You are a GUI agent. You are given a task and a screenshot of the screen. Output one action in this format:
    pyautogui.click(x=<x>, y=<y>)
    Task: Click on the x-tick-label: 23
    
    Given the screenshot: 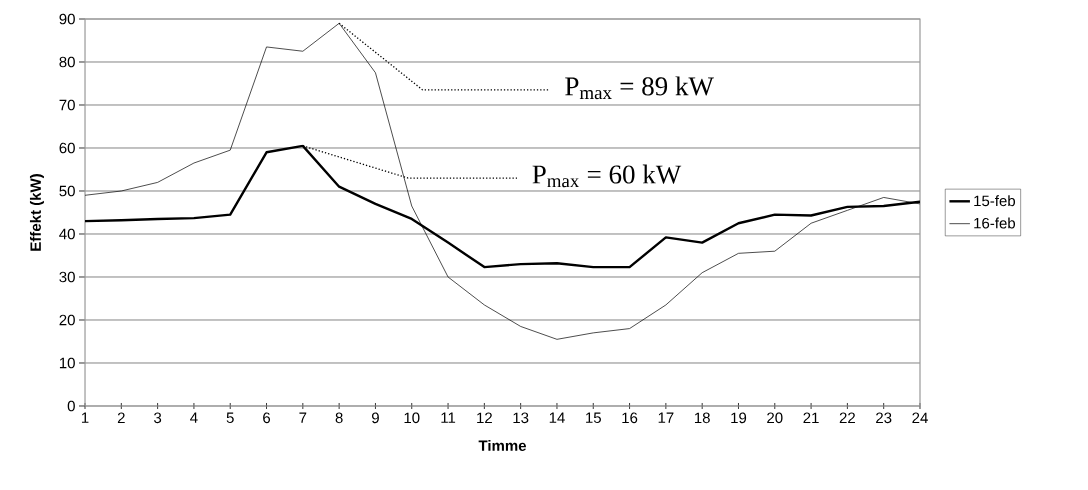 What is the action you would take?
    pyautogui.click(x=884, y=418)
    